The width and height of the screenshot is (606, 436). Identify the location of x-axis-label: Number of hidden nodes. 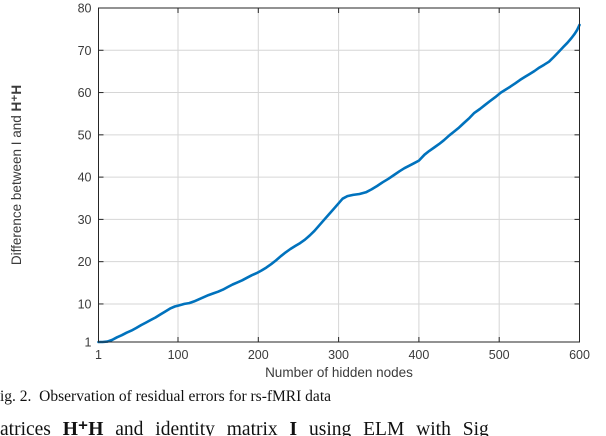
(339, 372).